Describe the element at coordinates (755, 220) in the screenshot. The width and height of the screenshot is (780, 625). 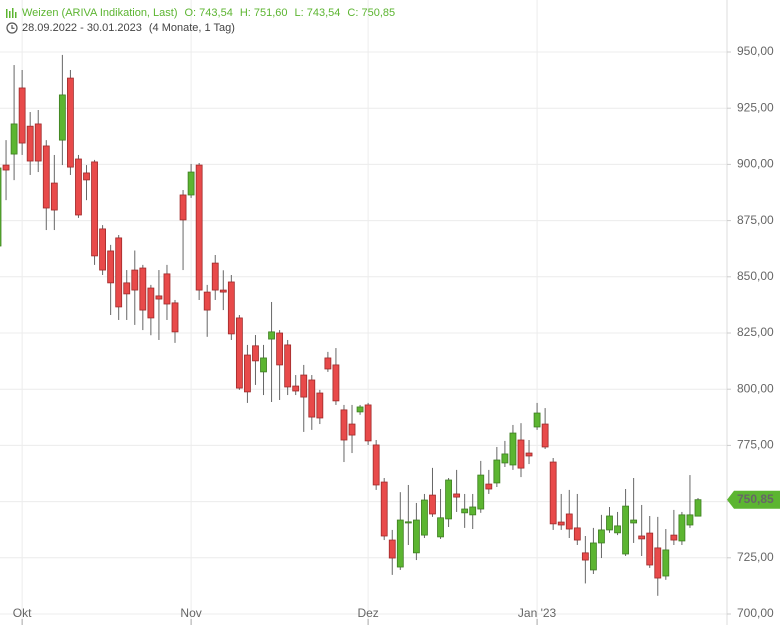
I see `y-tick-label: 875,00` at that location.